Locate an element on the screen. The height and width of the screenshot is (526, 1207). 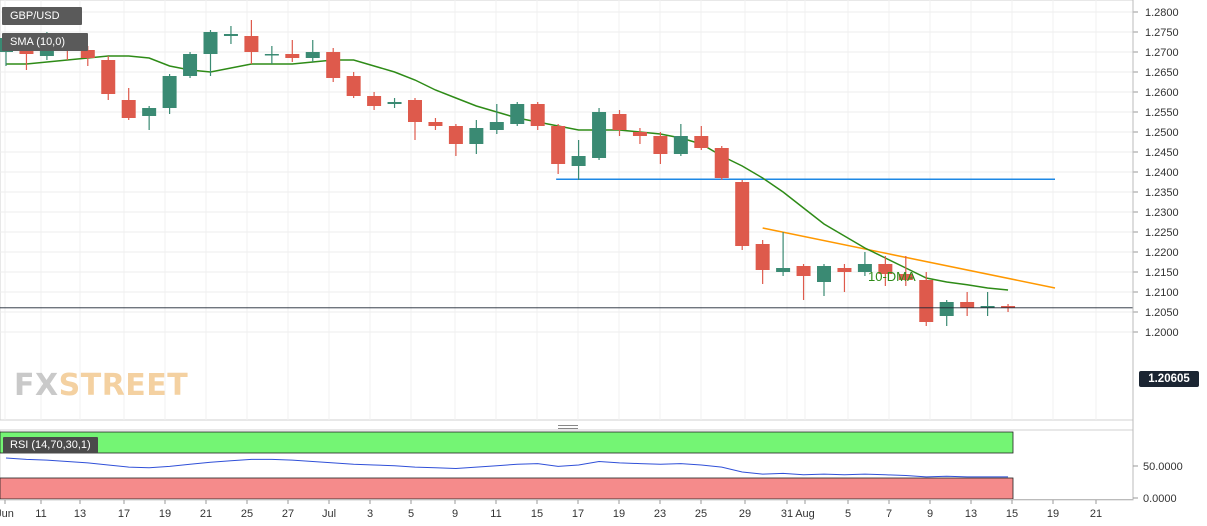
price-tick-label: 1.2400 is located at coordinates (1162, 173).